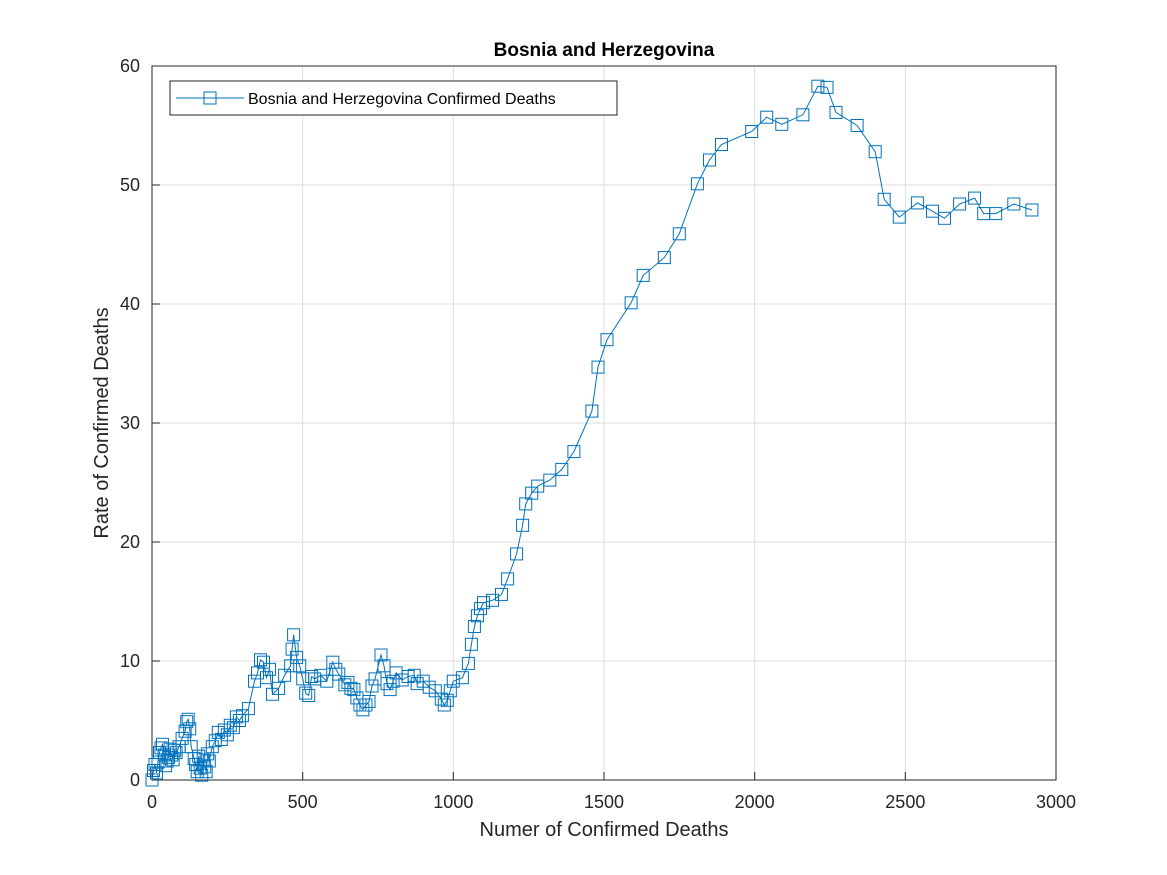 The image size is (1167, 875). What do you see at coordinates (210, 98) in the screenshot?
I see `legend-marker-icon` at bounding box center [210, 98].